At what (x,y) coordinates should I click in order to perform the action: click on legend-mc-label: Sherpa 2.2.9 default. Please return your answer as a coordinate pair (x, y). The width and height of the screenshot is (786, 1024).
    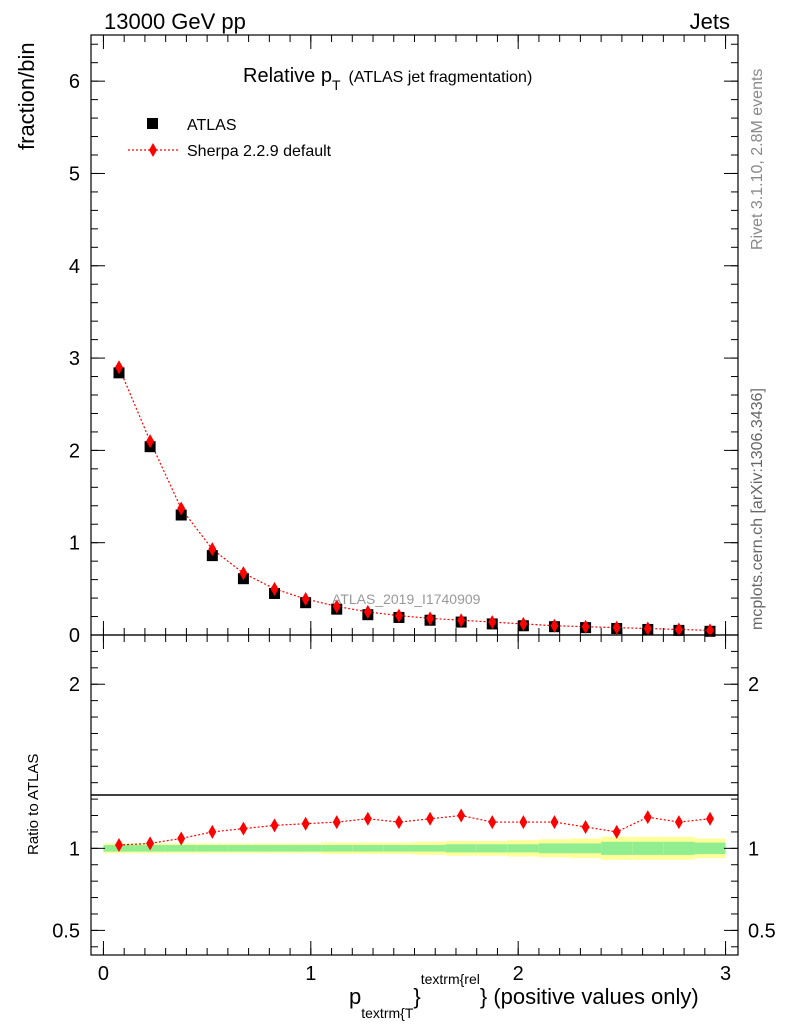
    Looking at the image, I should click on (259, 151).